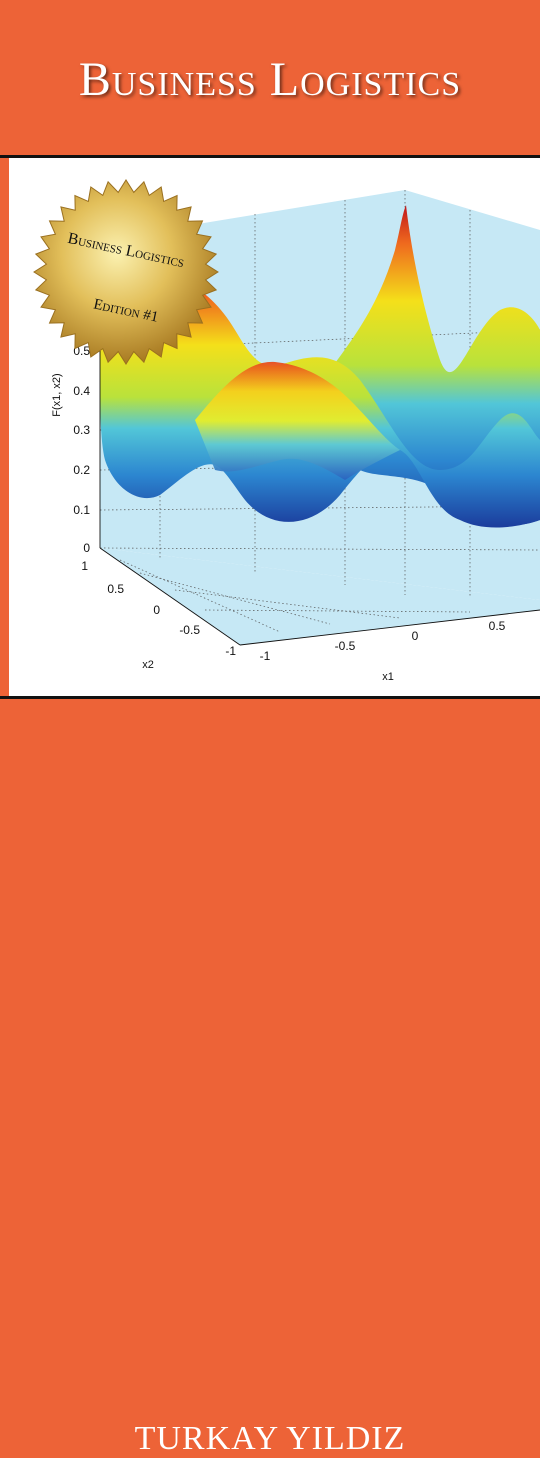  I want to click on floor-pane, so click(320, 596).